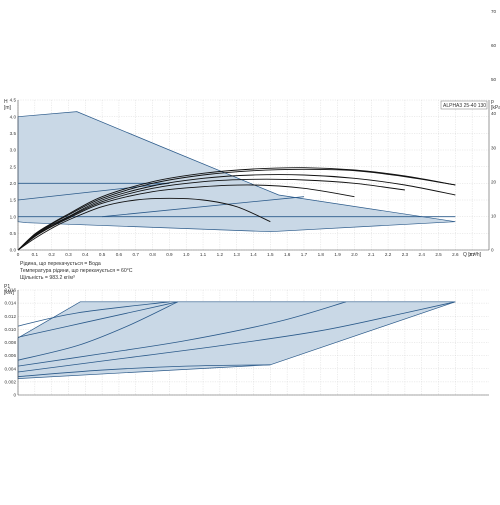 Image resolution: width=500 pixels, height=505 pixels. Describe the element at coordinates (7, 287) in the screenshot. I see `bottom-ylabel-1: P1` at that location.